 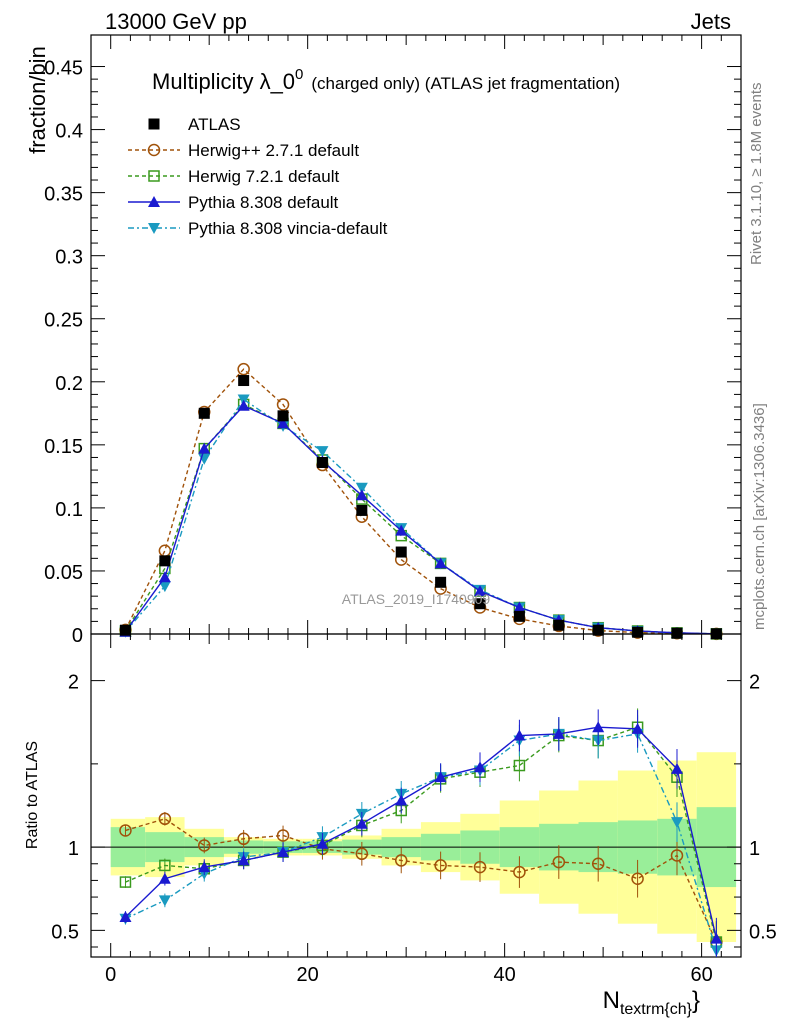 What do you see at coordinates (754, 849) in the screenshot?
I see `ratio-tick-label-right: 1` at bounding box center [754, 849].